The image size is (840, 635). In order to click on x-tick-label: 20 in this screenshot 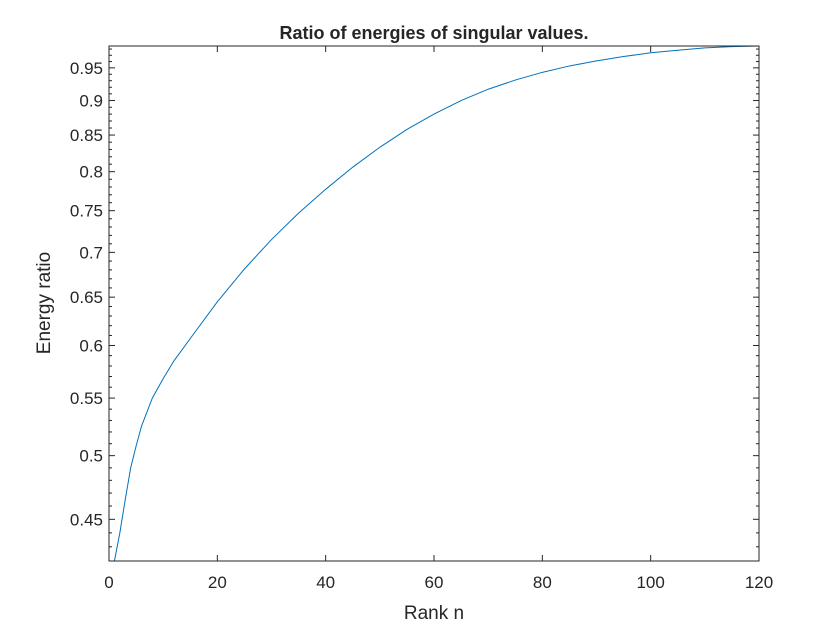, I will do `click(217, 582)`.